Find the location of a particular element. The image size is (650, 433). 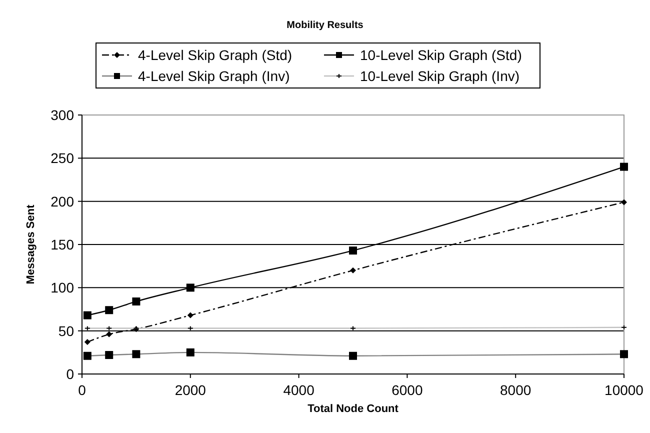

y-axis-title: Messages Sent is located at coordinates (31, 244).